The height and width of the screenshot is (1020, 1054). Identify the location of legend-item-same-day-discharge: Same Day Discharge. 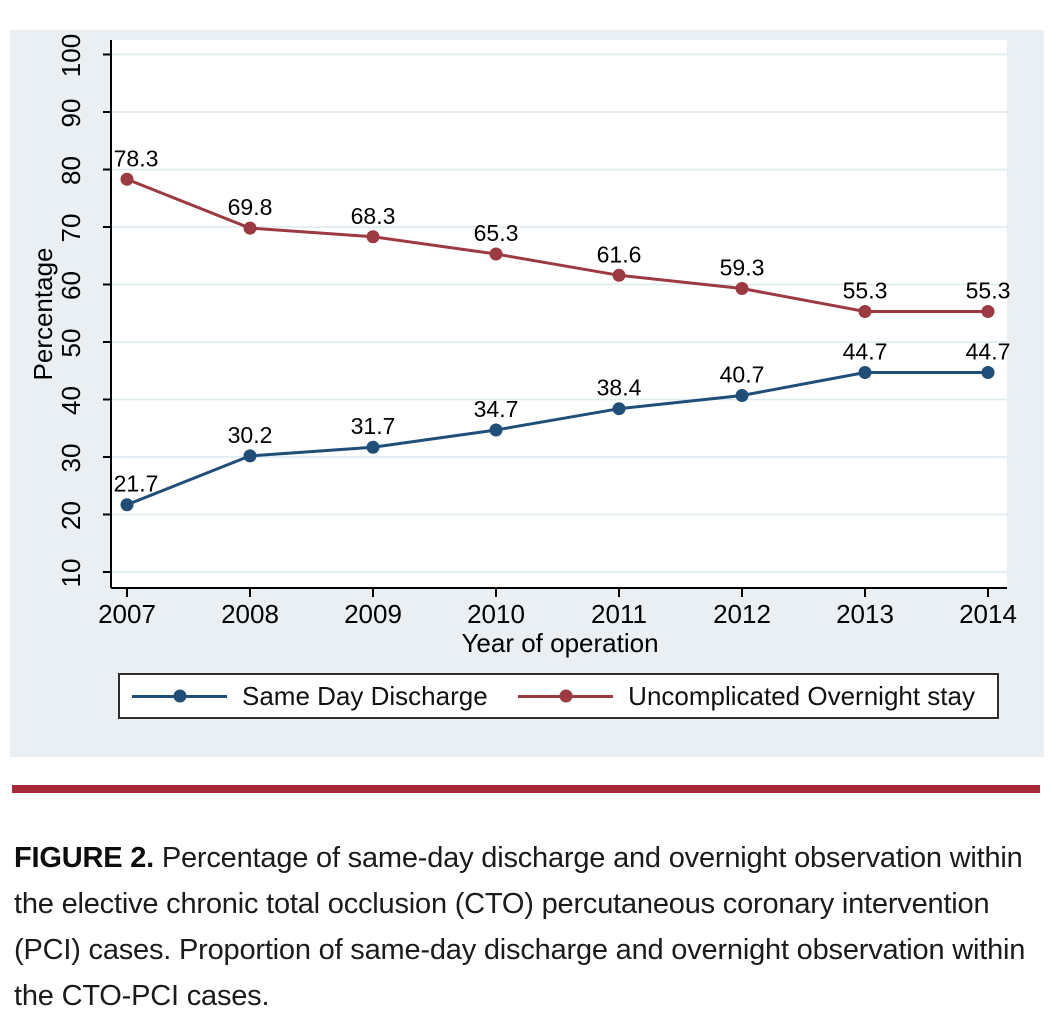
(310, 696).